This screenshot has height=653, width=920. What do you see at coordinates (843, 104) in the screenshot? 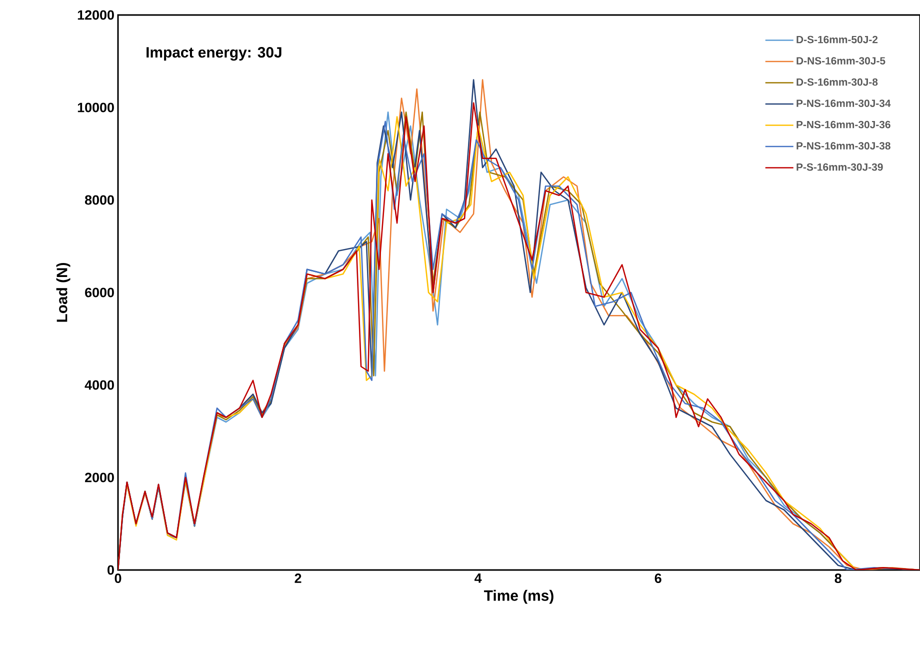
I see `legend-label: P-NS-16mm-30J-34` at bounding box center [843, 104].